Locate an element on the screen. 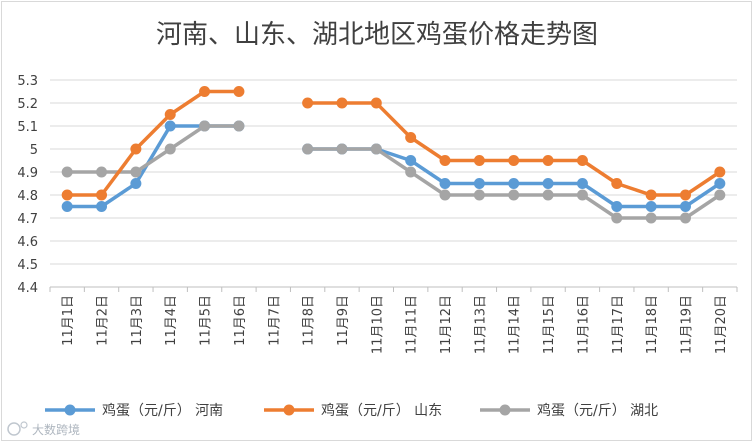 The height and width of the screenshot is (443, 754). x-tick-label: 11月10日 is located at coordinates (377, 324).